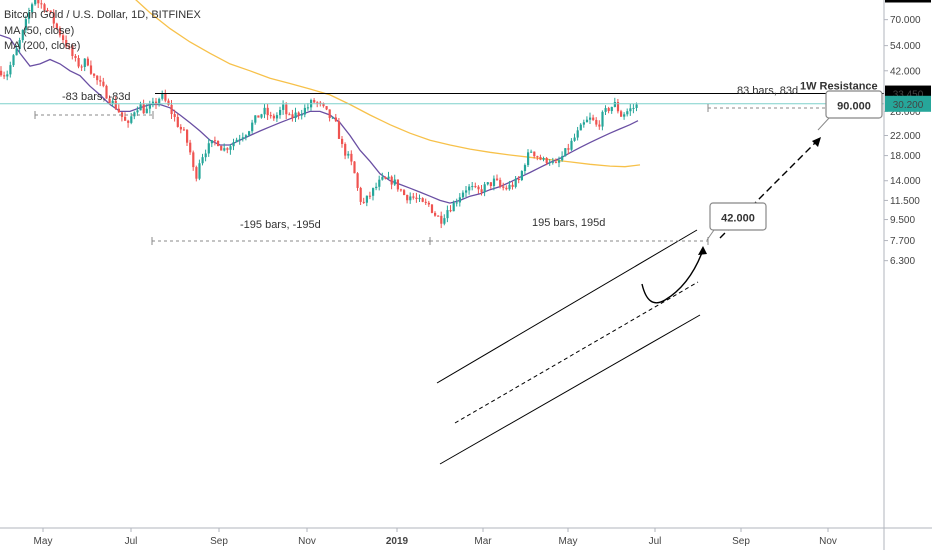 Image resolution: width=932 pixels, height=550 pixels. Describe the element at coordinates (710, 235) in the screenshot. I see `target-1-pointer` at that location.